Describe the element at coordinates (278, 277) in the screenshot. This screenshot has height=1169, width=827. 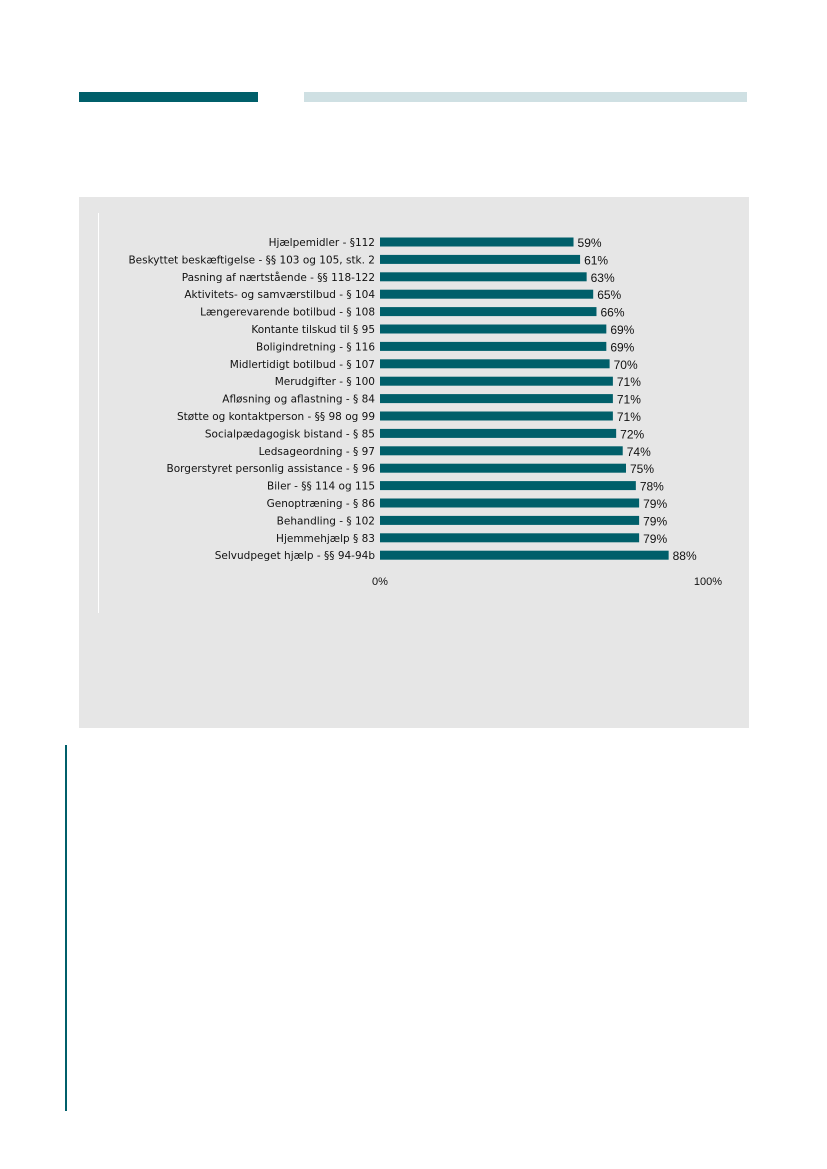
I see `category-label: Pasning af nærtstående - §§ 118-122` at that location.